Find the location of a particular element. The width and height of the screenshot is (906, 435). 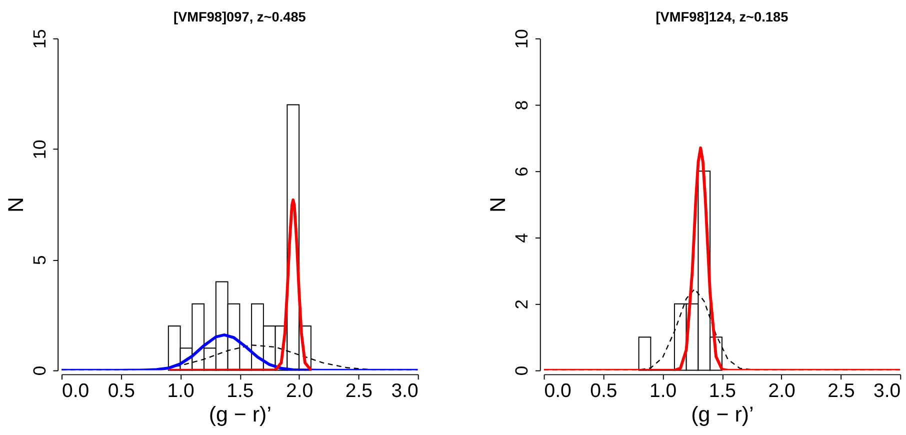

y-tick-label: 15 is located at coordinates (39, 38).